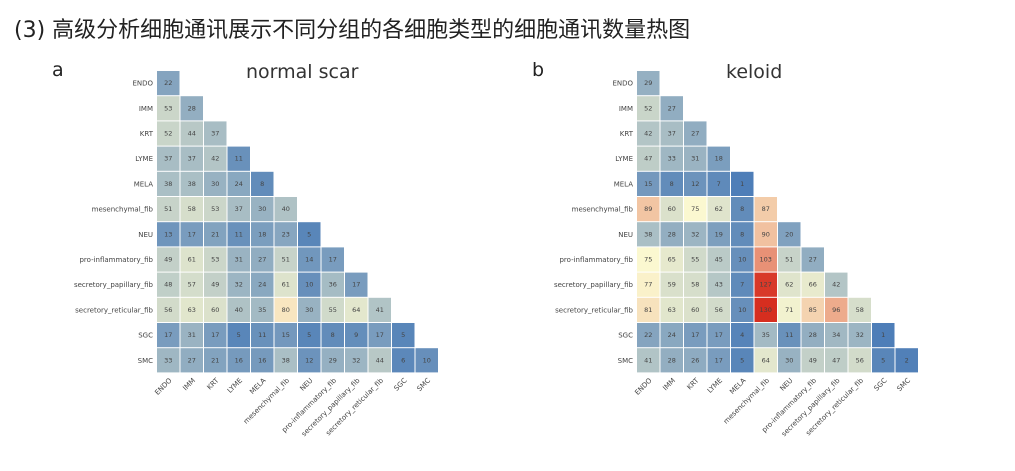 The image size is (1015, 471). What do you see at coordinates (594, 285) in the screenshot?
I see `row-label: secretory_papillary_fib` at bounding box center [594, 285].